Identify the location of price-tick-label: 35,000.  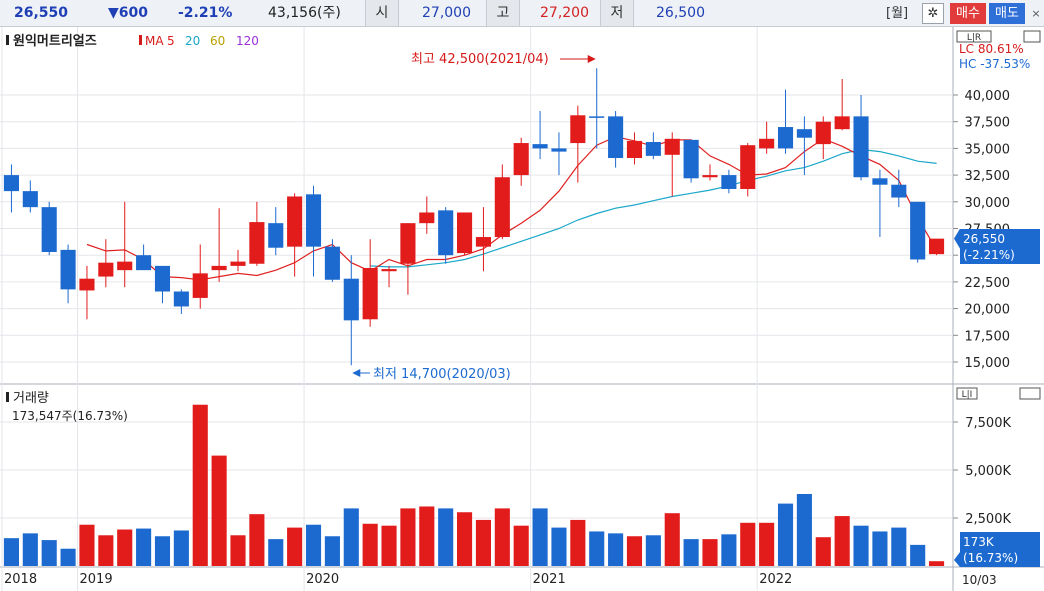
(988, 149).